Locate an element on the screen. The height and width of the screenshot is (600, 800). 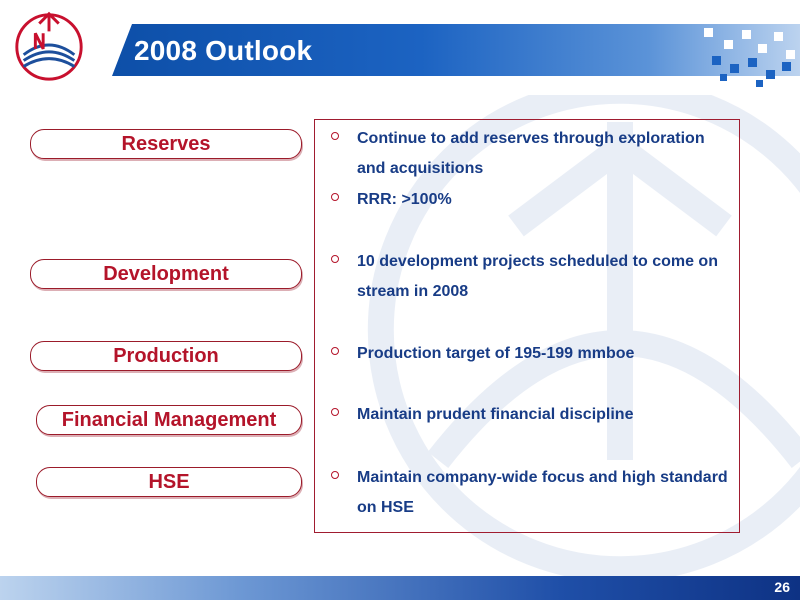
bullet-production: Production target of 195-199 mmboe is located at coordinates (533, 354).